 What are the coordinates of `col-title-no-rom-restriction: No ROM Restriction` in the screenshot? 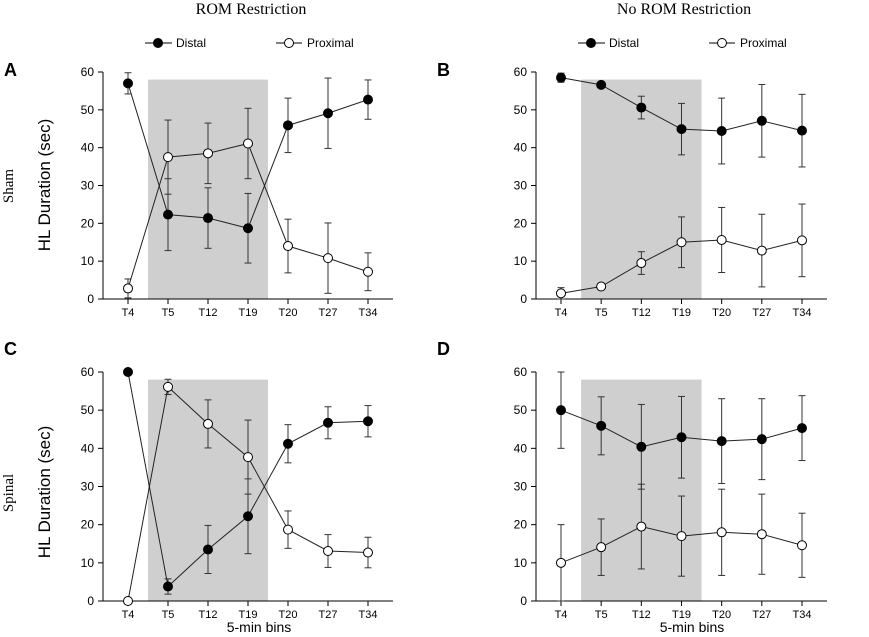 It's located at (684, 9).